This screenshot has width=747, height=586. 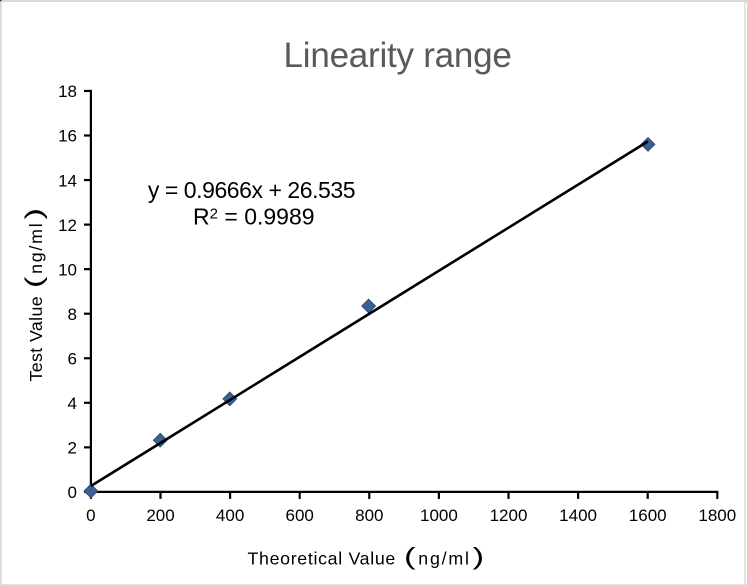 What do you see at coordinates (398, 55) in the screenshot?
I see `svg-text: Linearity range` at bounding box center [398, 55].